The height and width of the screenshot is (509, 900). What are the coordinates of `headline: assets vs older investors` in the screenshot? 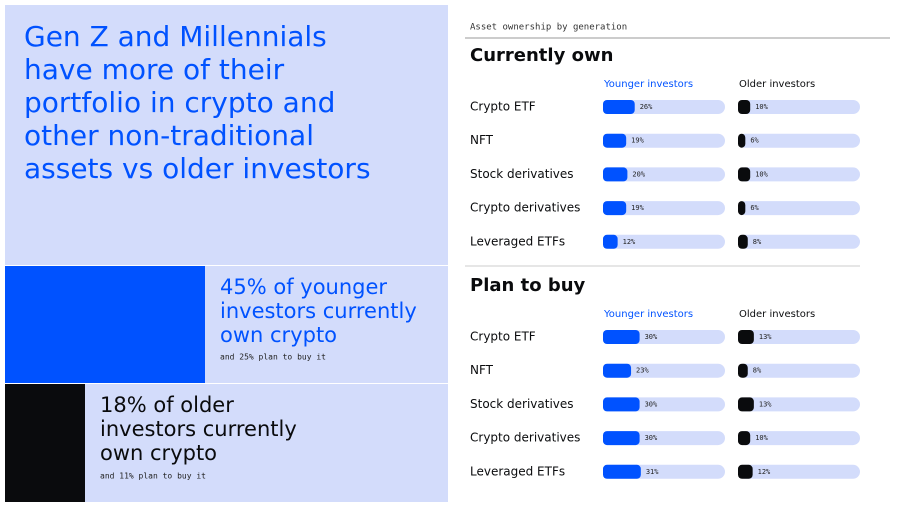 It's located at (197, 168).